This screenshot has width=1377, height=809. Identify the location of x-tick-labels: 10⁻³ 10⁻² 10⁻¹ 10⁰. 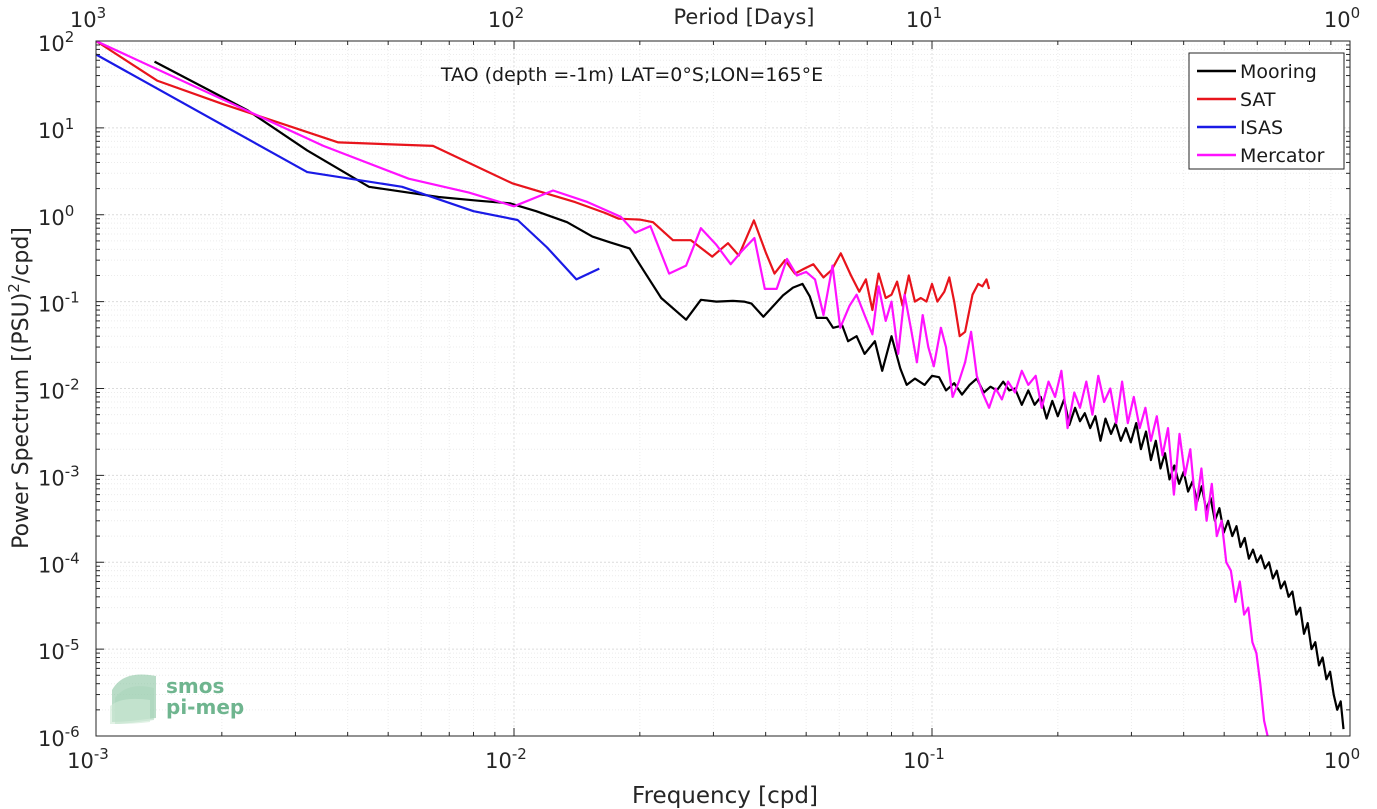
(713, 759).